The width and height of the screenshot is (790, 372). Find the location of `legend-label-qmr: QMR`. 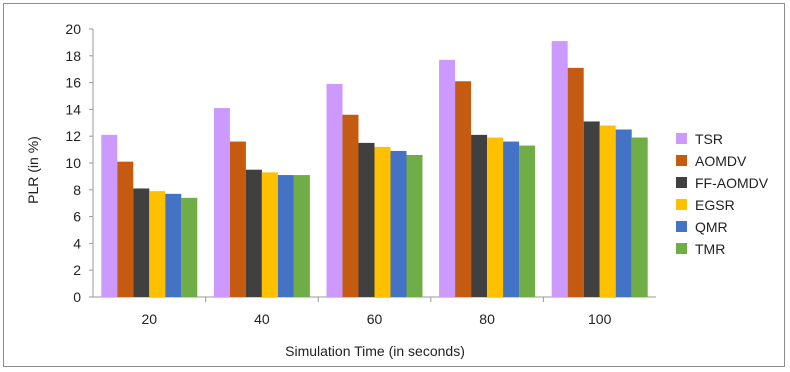

legend-label-qmr: QMR is located at coordinates (711, 227).